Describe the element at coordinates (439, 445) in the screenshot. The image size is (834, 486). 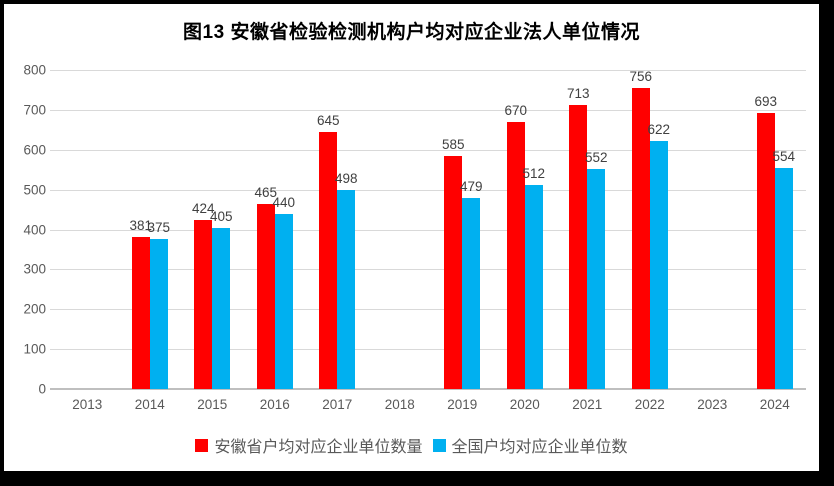
I see `legend-swatch-national-icon` at that location.